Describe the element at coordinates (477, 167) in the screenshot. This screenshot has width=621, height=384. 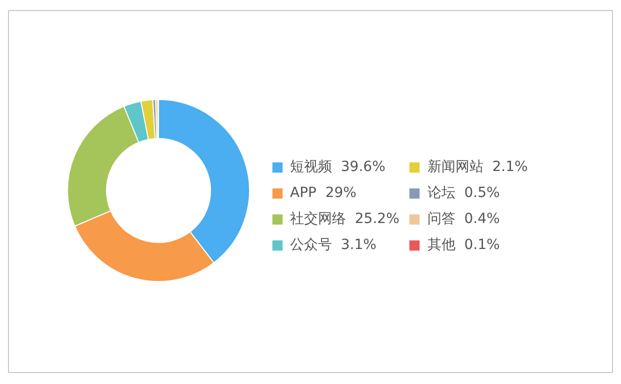
I see `legend-label: 新闻网站 2.1%` at that location.